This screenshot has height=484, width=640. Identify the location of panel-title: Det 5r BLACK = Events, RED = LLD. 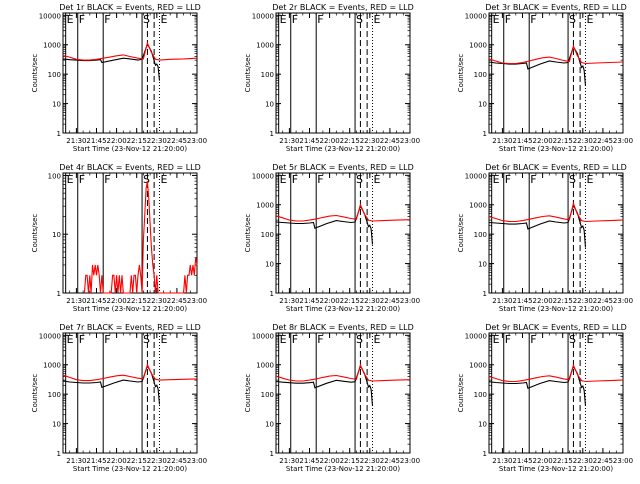
(343, 167).